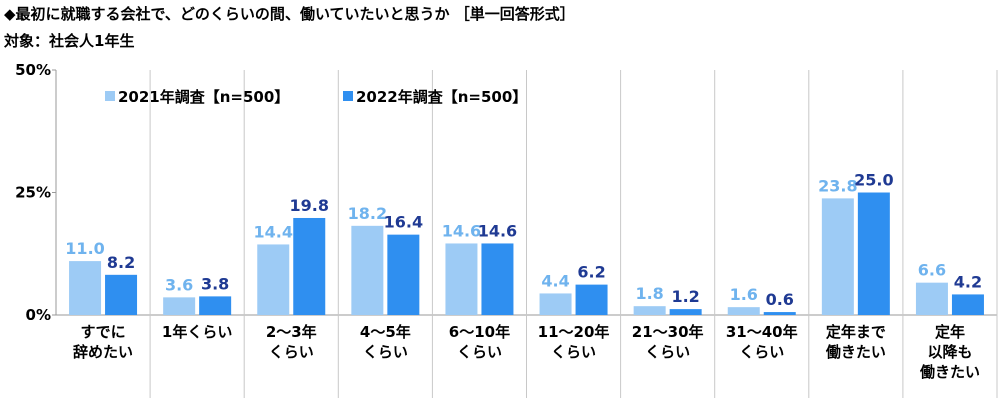 The image size is (1000, 400). Describe the element at coordinates (179, 284) in the screenshot. I see `data-label-2021: 3.6` at that location.